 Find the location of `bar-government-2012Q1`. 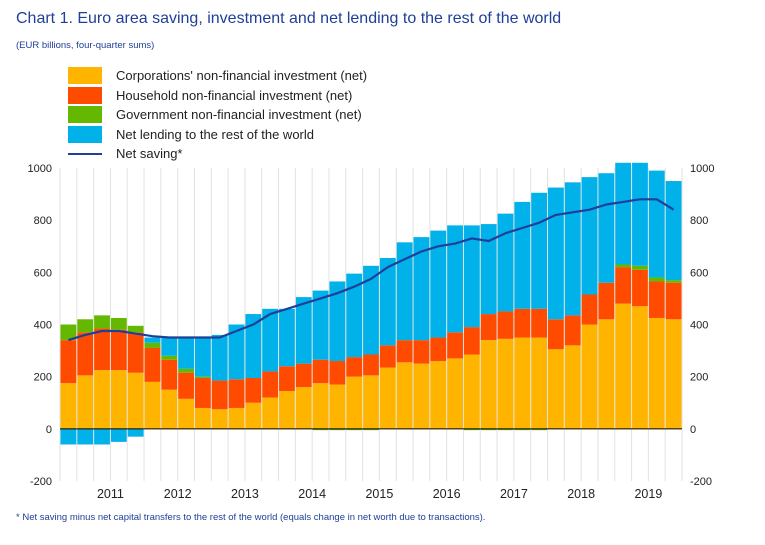

bar-government-2012Q1 is located at coordinates (152, 345).